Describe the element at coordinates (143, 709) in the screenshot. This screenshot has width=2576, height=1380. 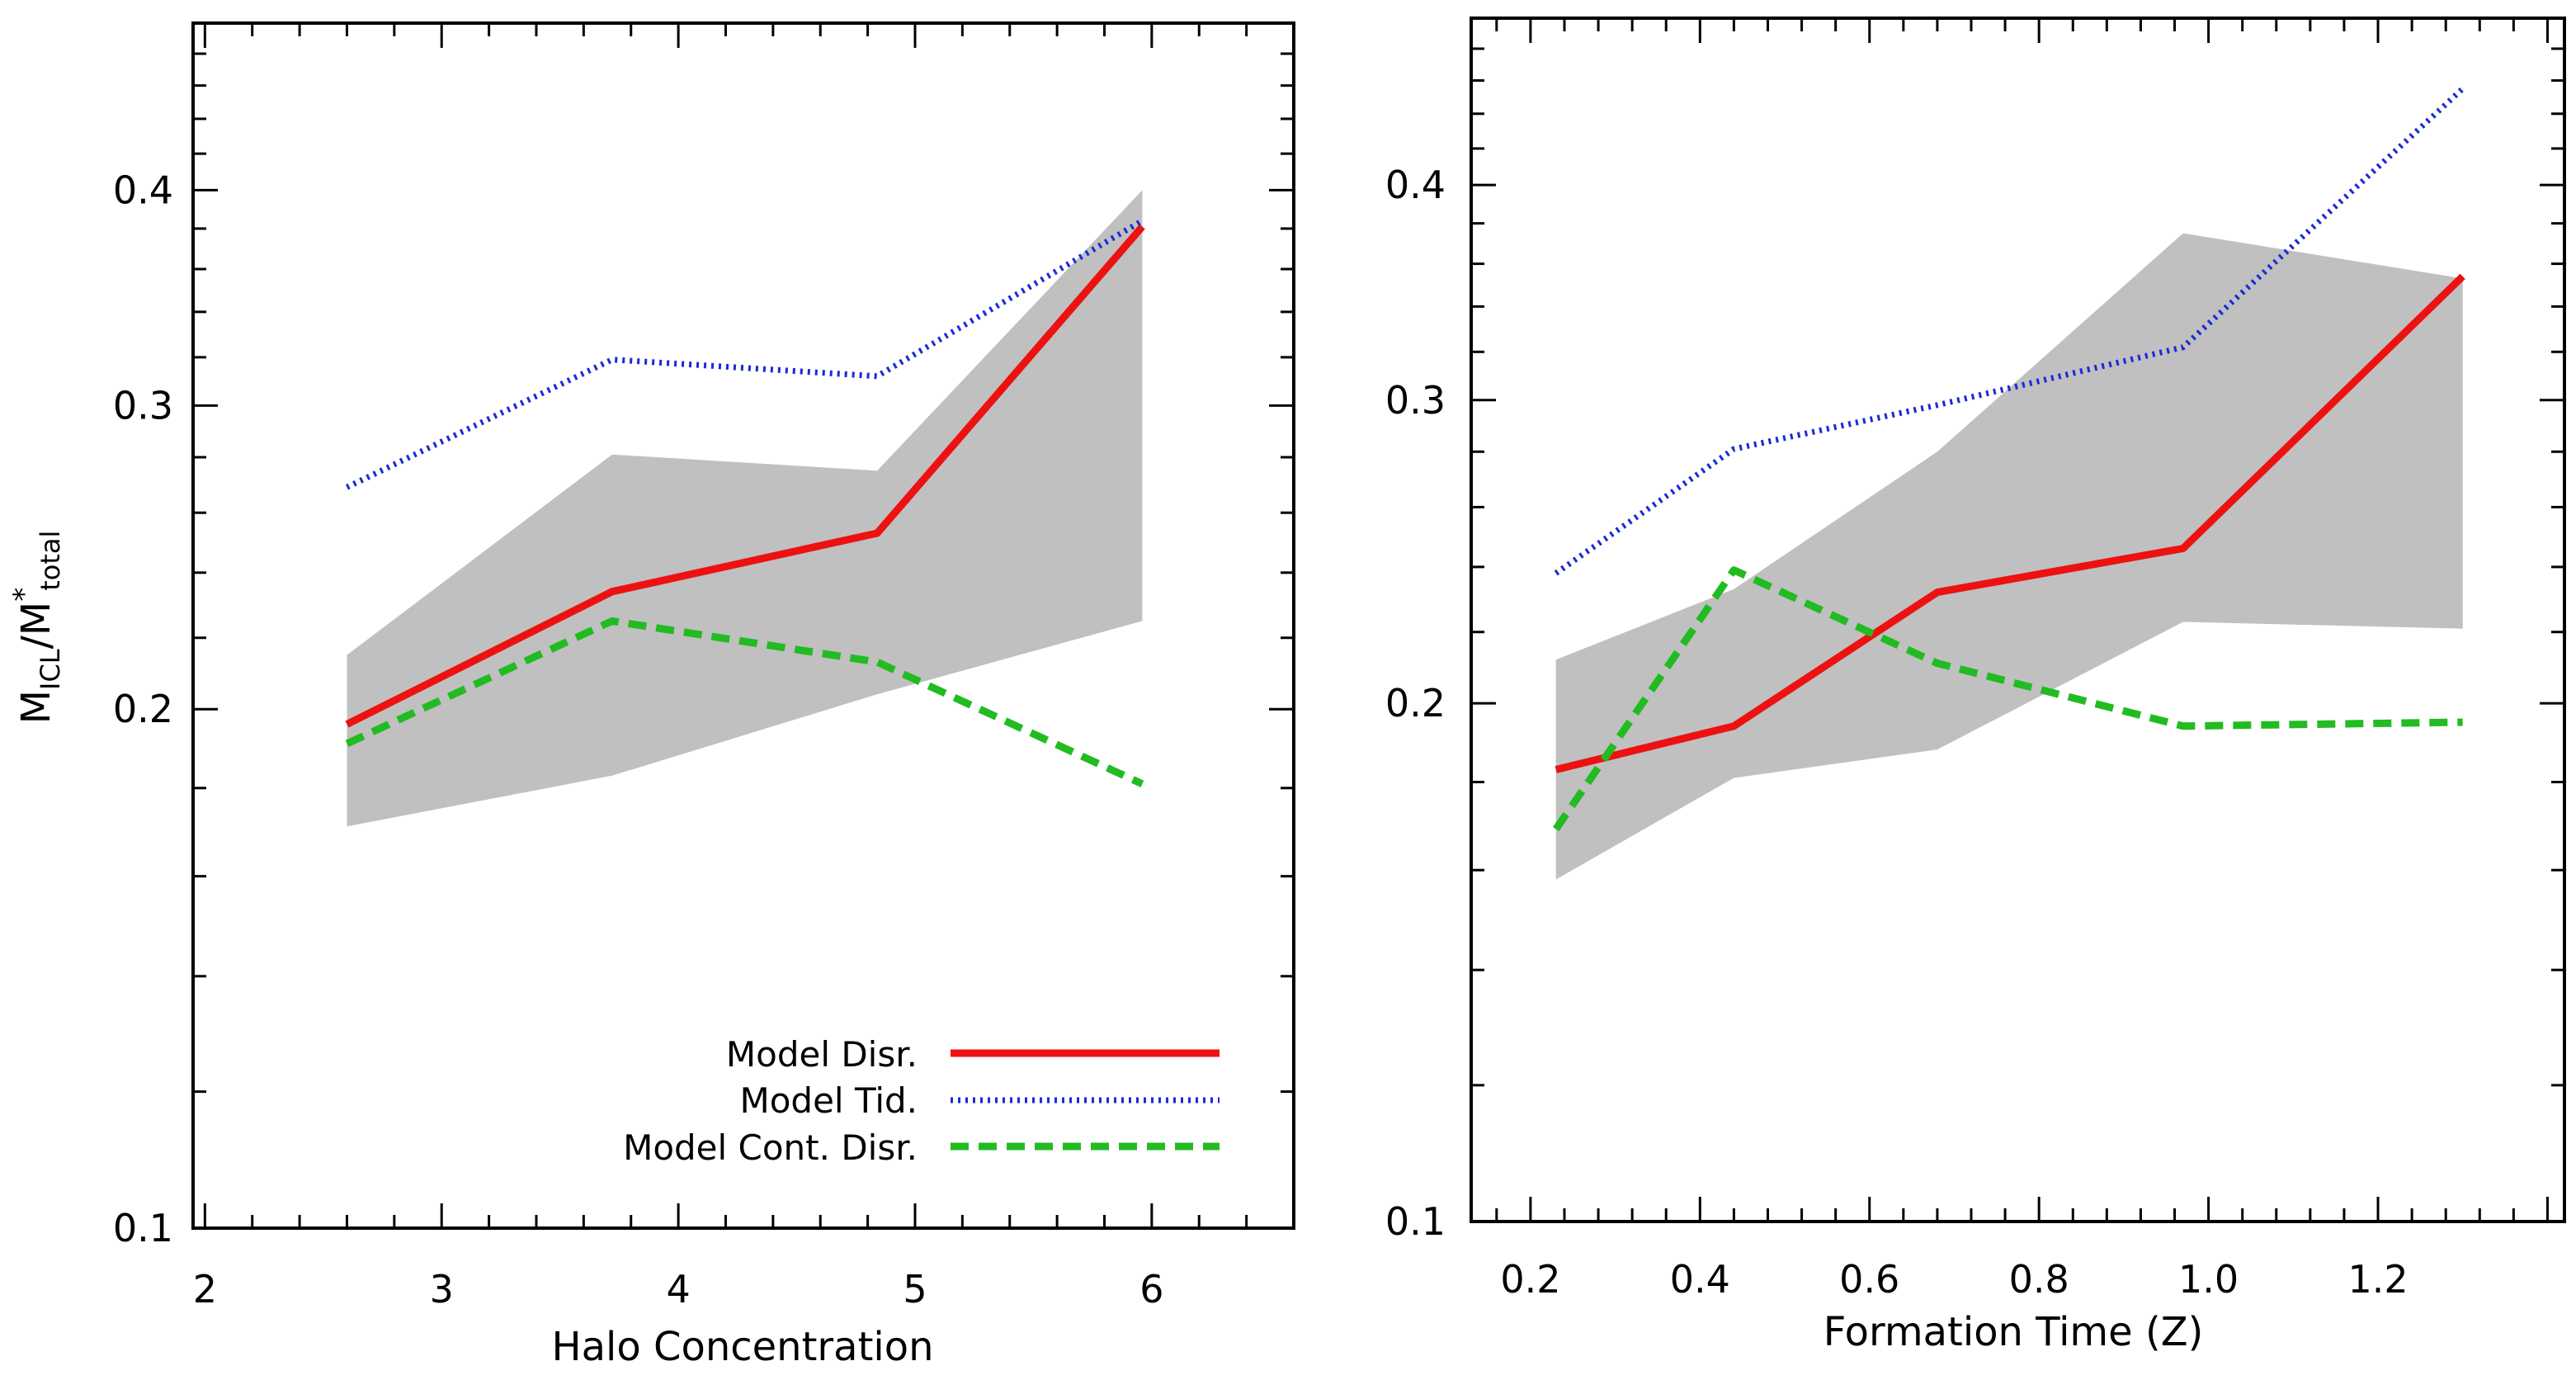
I see `left-y-tick-label: 0.2` at that location.